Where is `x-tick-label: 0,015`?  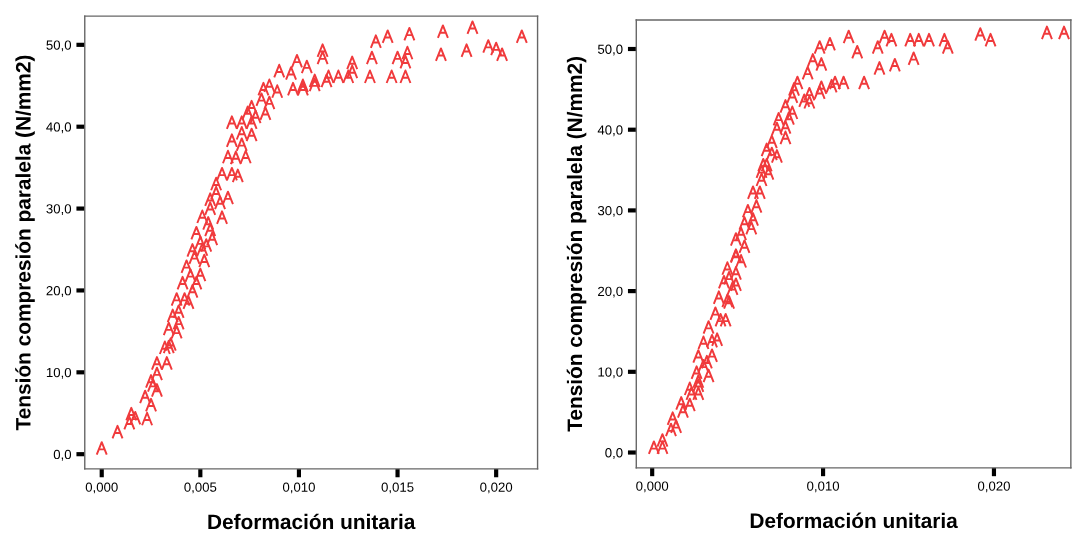 x-tick-label: 0,015 is located at coordinates (397, 488).